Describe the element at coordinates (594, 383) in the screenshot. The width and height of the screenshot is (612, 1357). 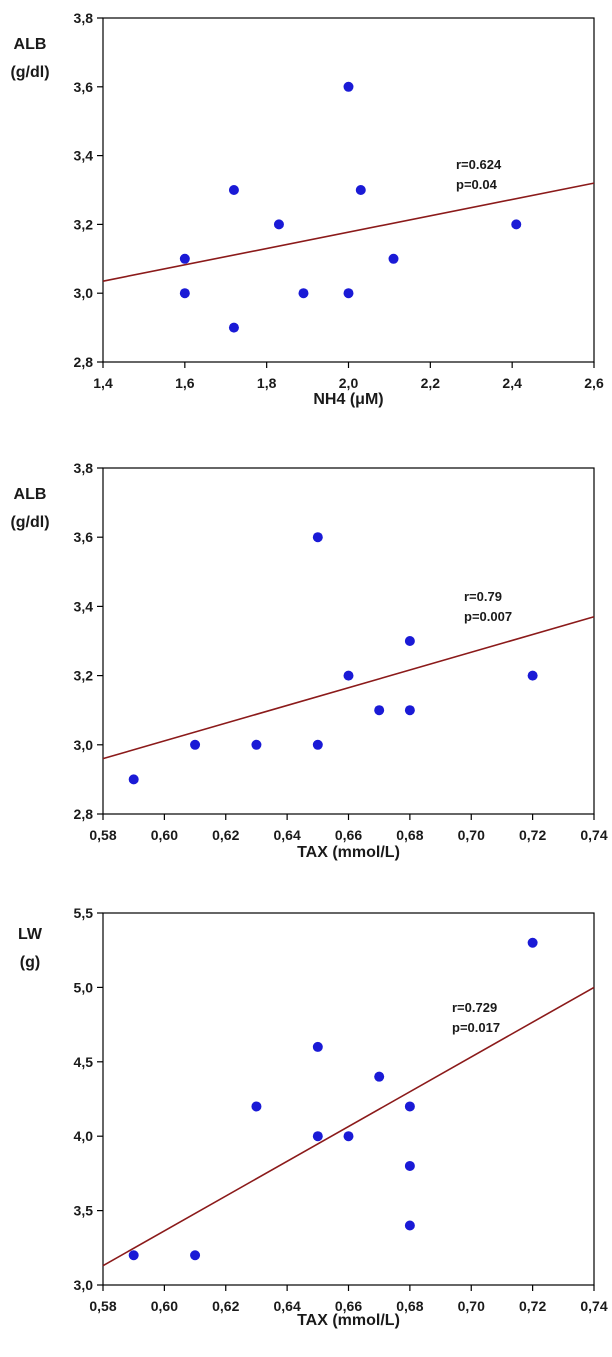
I see `x-tick-label: 2,6` at that location.